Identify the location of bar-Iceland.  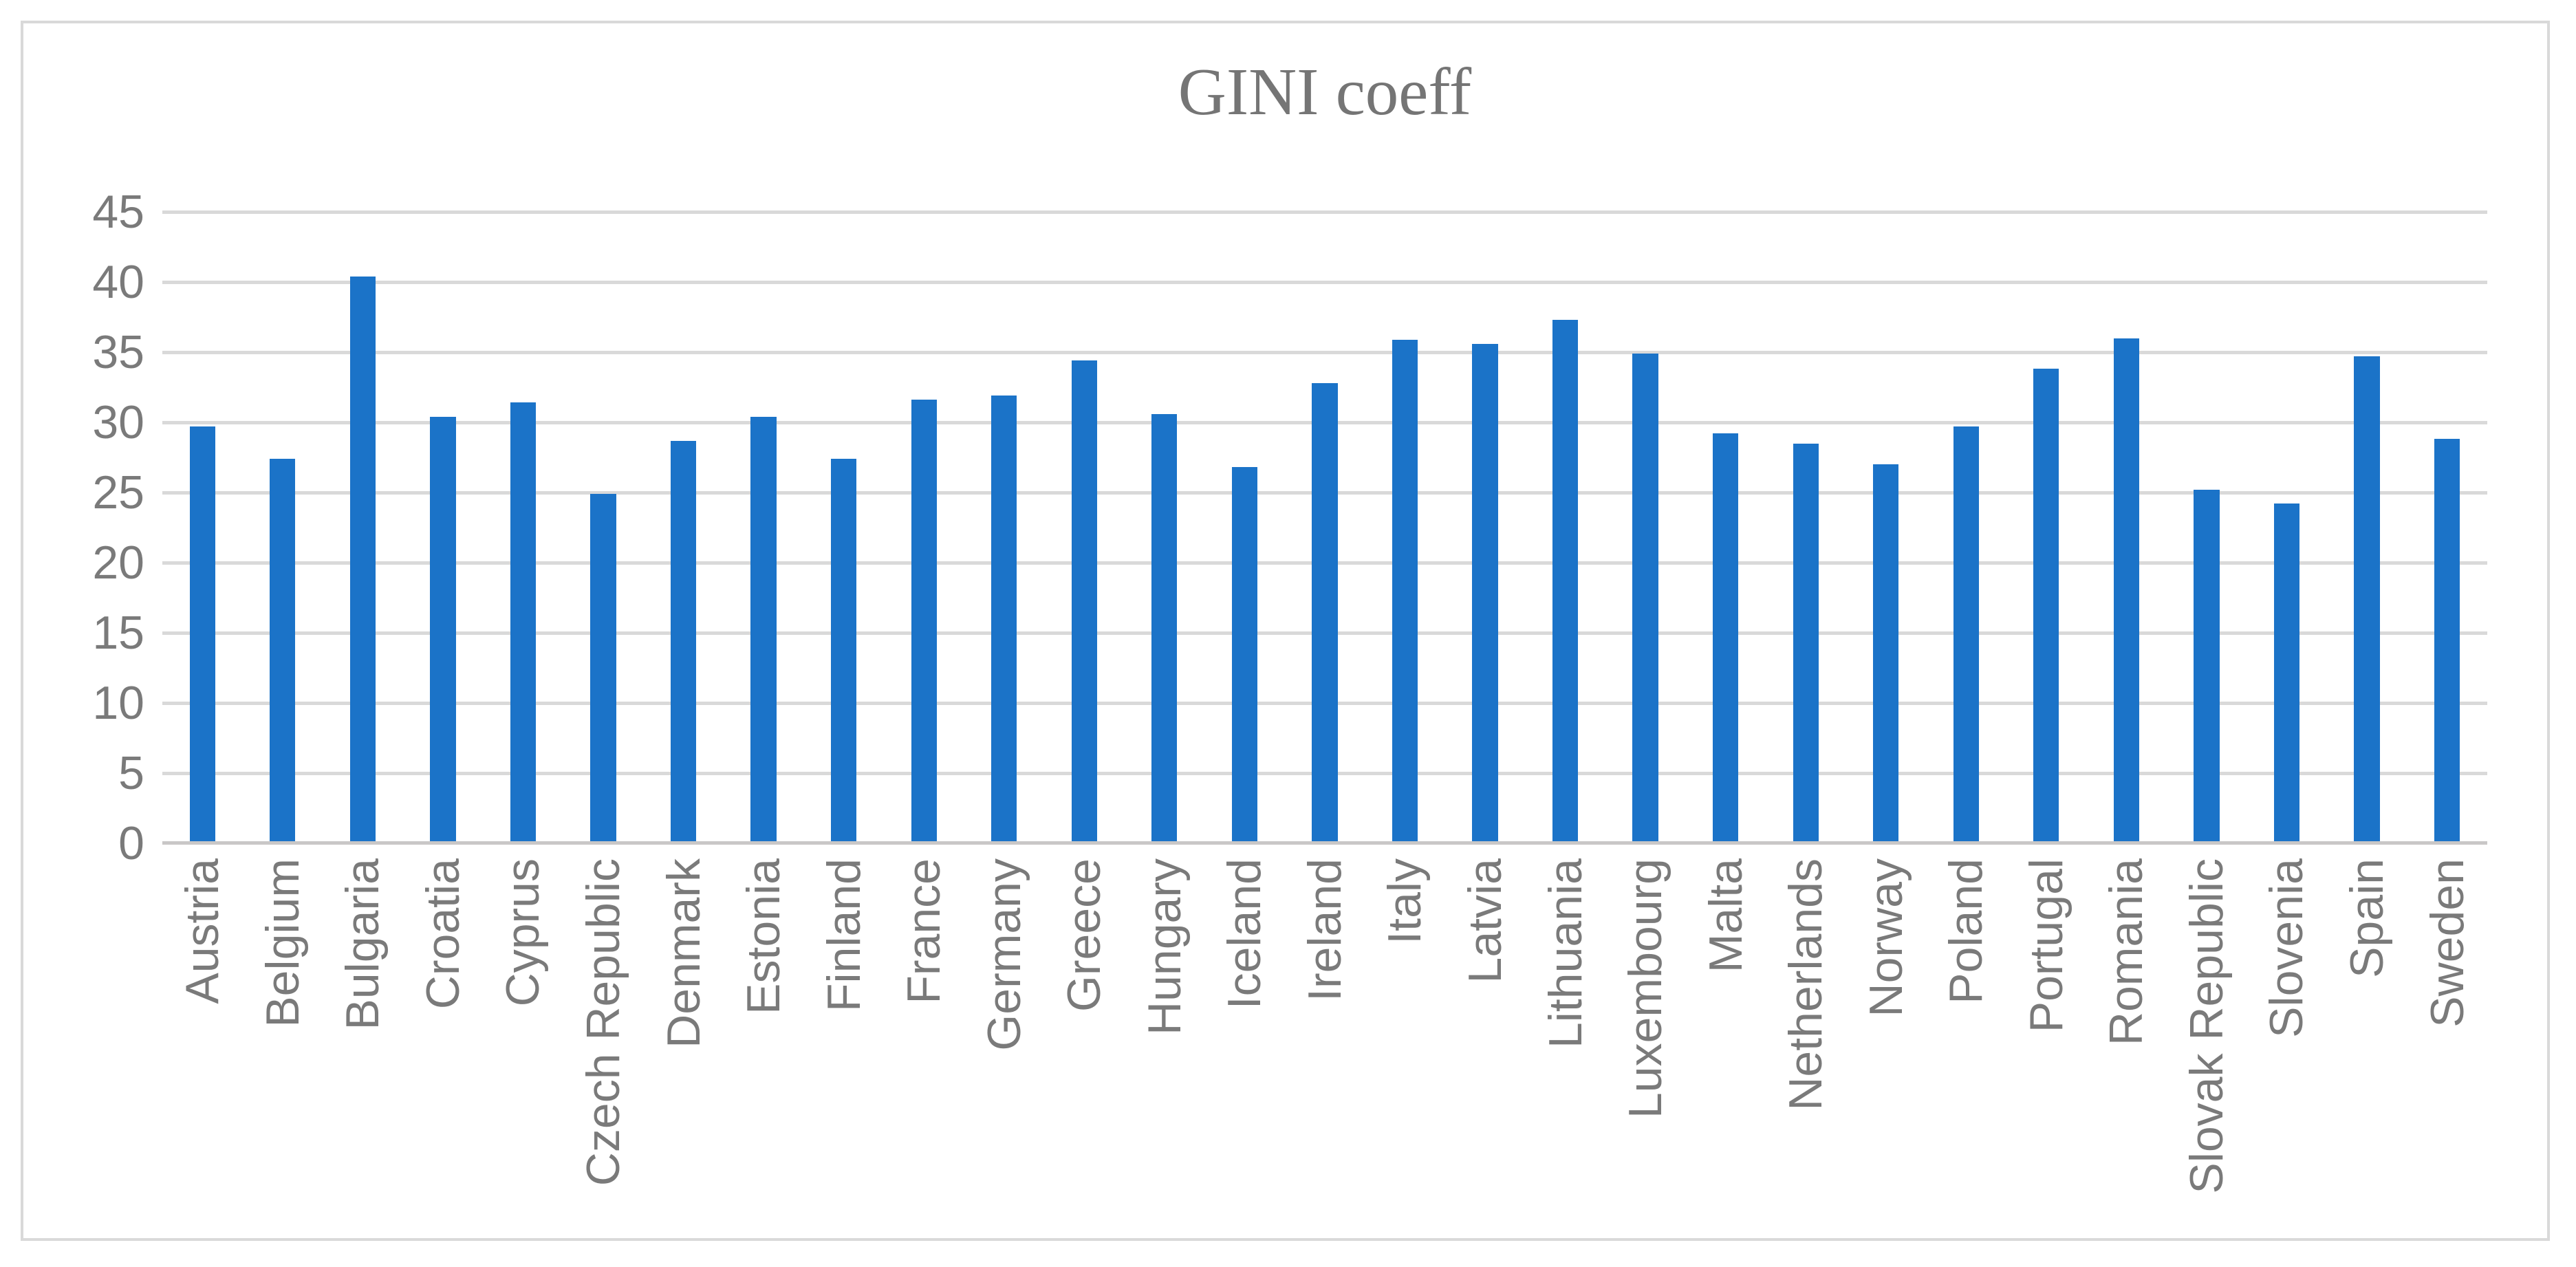
(1244, 655).